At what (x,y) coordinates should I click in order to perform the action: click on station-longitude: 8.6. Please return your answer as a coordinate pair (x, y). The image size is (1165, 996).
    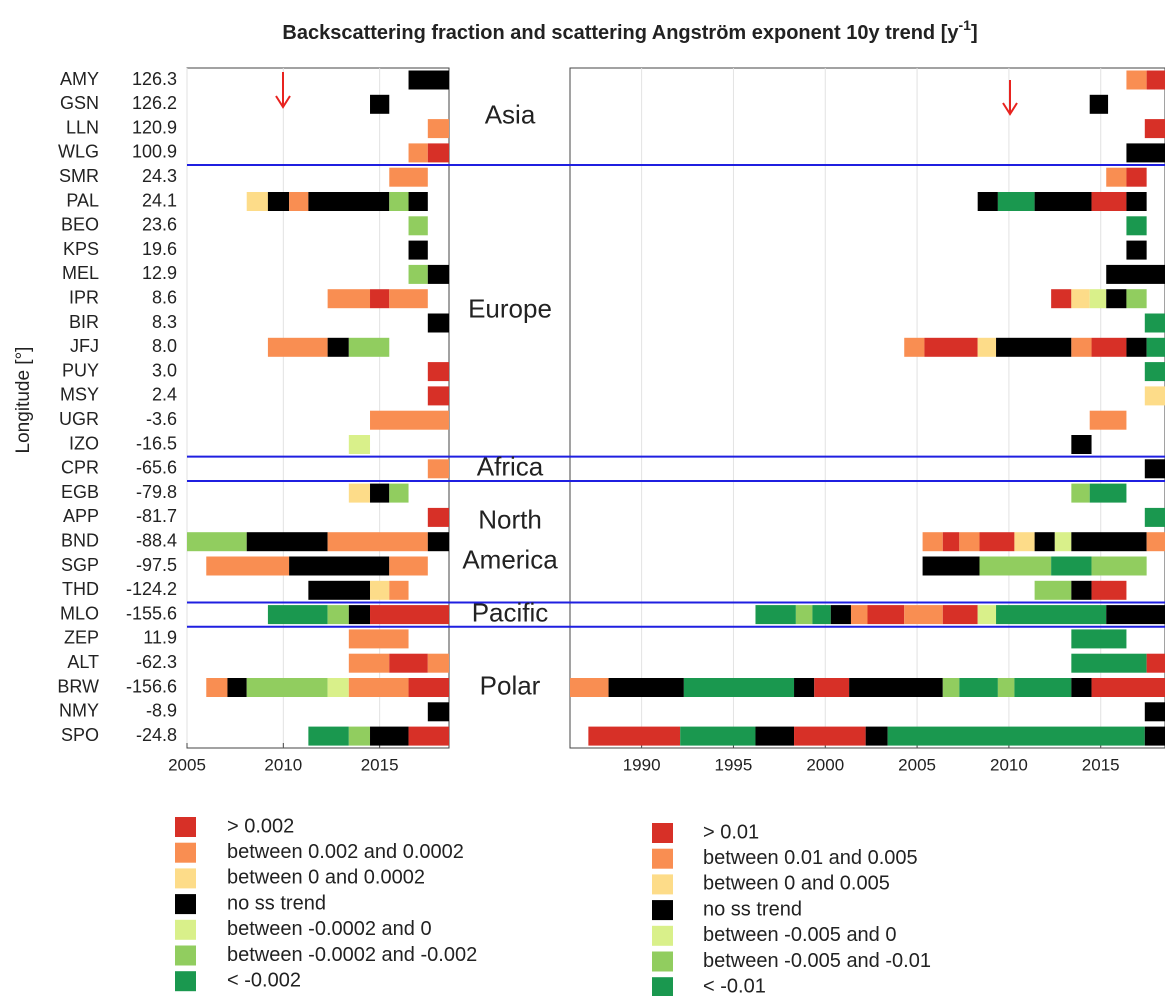
    Looking at the image, I should click on (164, 297).